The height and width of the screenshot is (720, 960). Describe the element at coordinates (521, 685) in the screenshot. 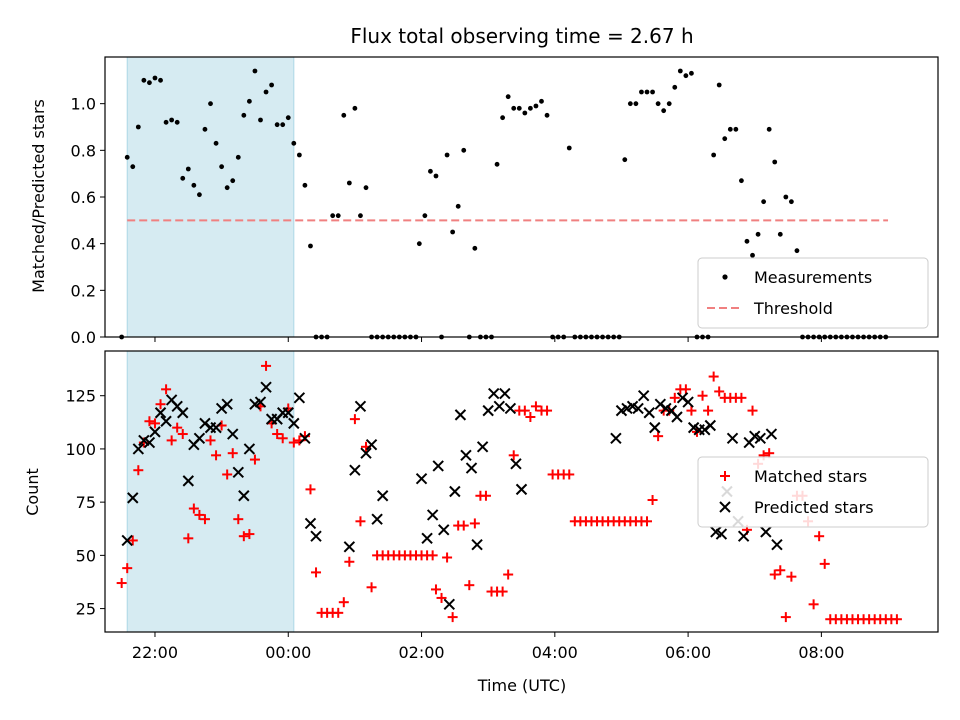

I see `x-axis-label: Time (UTC)` at that location.